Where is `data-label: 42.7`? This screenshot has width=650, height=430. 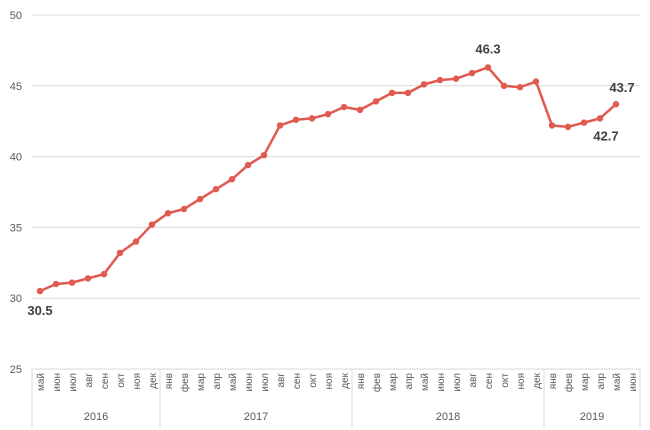
data-label: 42.7 is located at coordinates (605, 135).